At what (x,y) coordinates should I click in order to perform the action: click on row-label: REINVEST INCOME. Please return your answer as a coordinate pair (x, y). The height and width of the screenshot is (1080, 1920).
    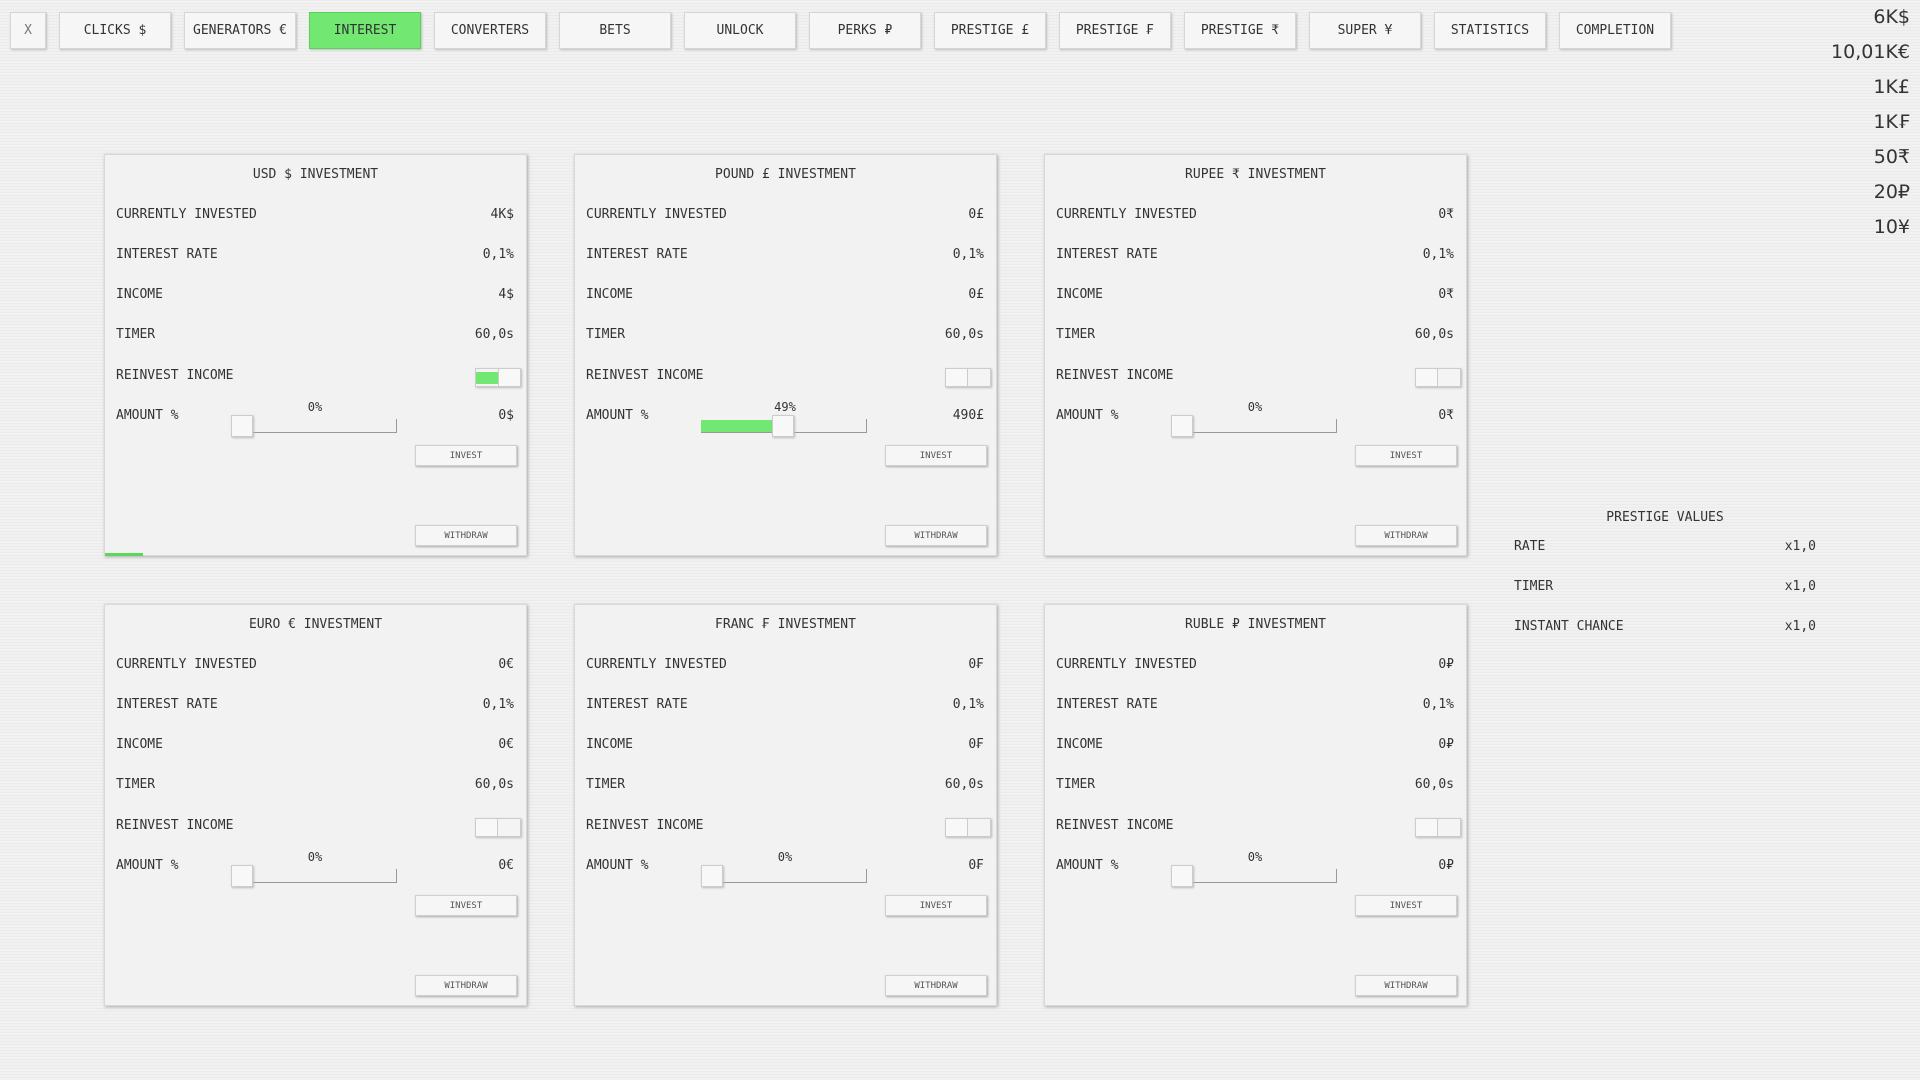
    Looking at the image, I should click on (1115, 825).